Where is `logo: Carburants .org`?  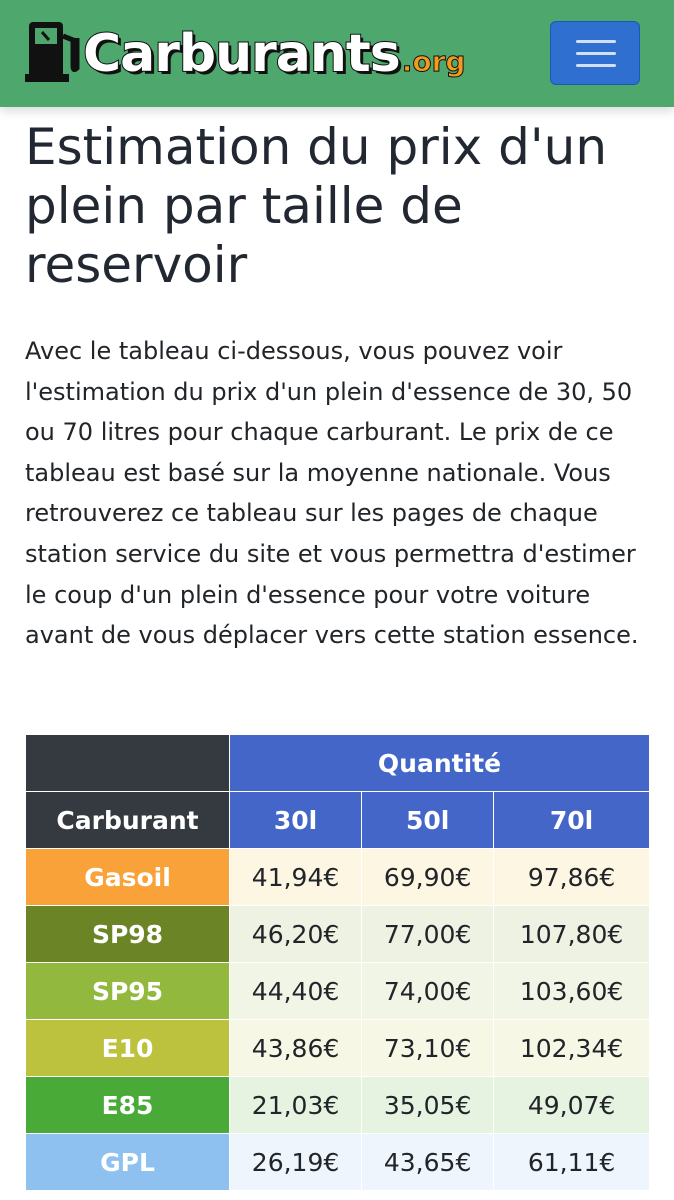
logo: Carburants .org is located at coordinates (245, 51).